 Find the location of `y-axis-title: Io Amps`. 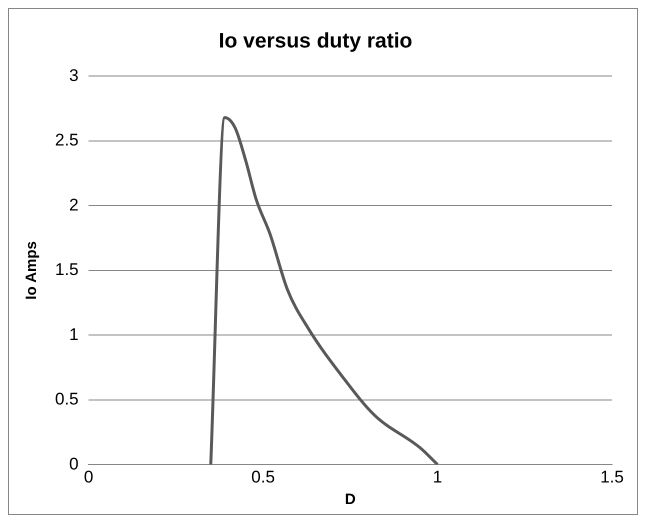

y-axis-title: Io Amps is located at coordinates (31, 270).